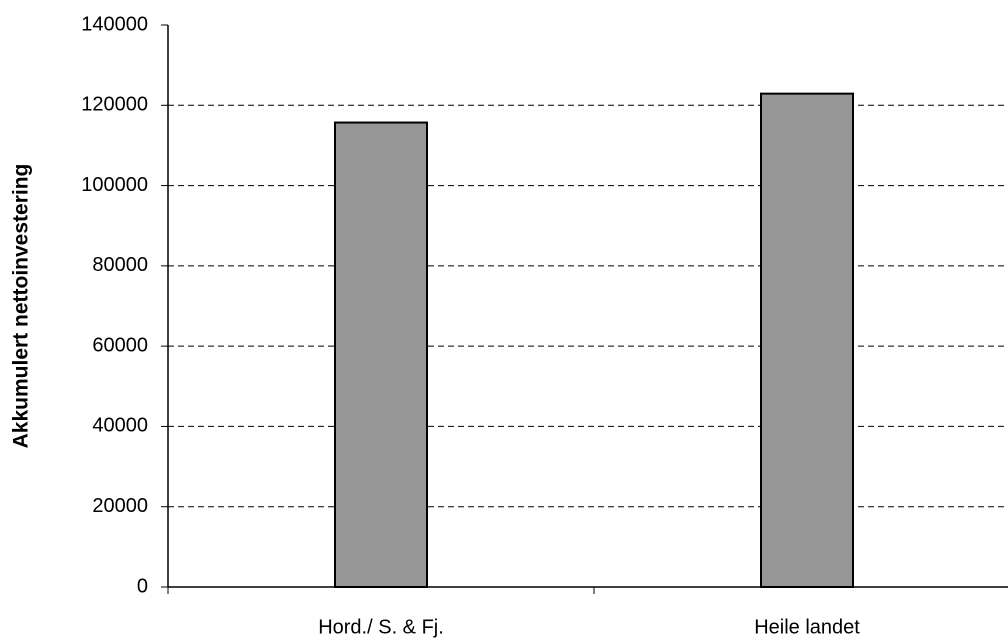 The width and height of the screenshot is (1008, 640). What do you see at coordinates (120, 506) in the screenshot?
I see `y-tick-label: 20000` at bounding box center [120, 506].